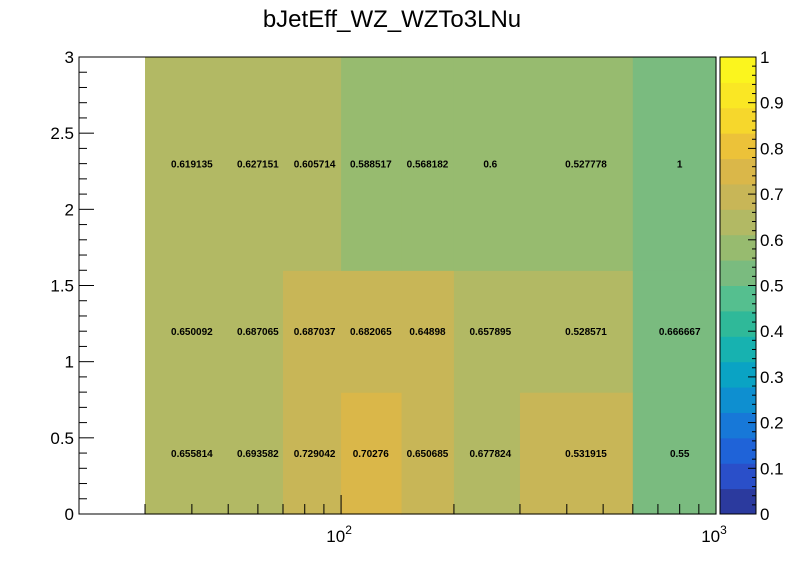 The width and height of the screenshot is (796, 572). I want to click on cell-value-label: 0.650685, so click(428, 454).